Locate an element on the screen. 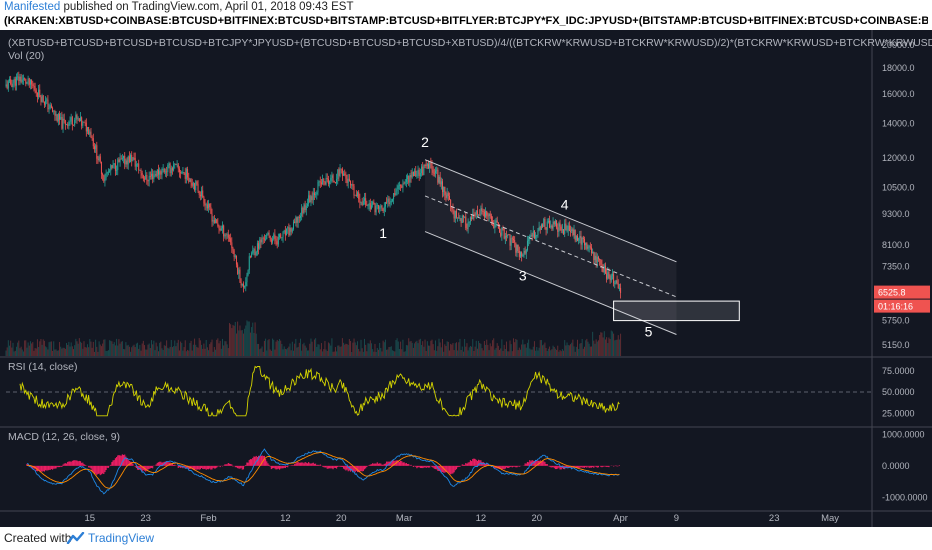 The width and height of the screenshot is (932, 550). tradingview-brand: TradingView is located at coordinates (121, 538).